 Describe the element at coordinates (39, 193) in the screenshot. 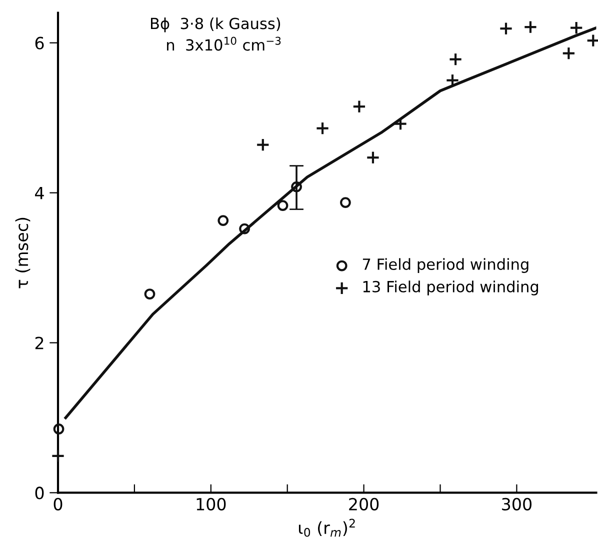

I see `y-tick-label: 4` at that location.